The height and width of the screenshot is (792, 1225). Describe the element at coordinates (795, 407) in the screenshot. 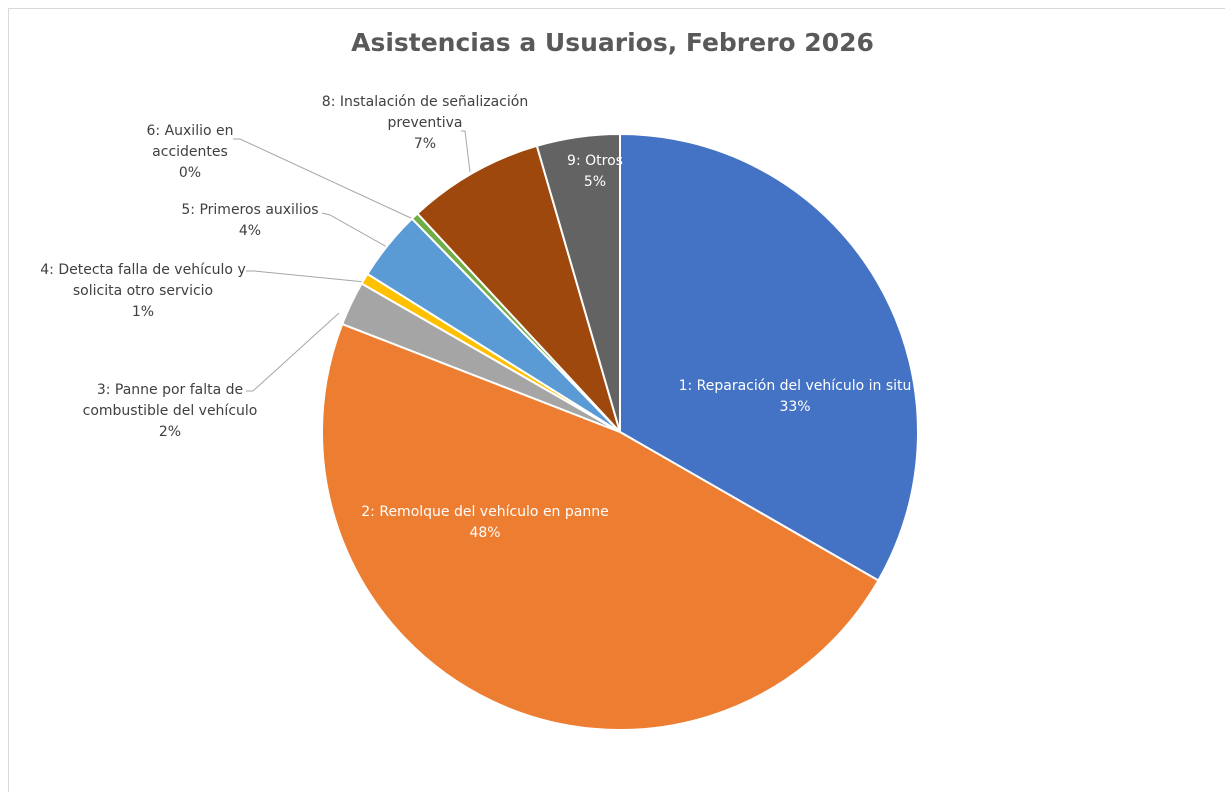

I see `percent-label: 33%` at that location.